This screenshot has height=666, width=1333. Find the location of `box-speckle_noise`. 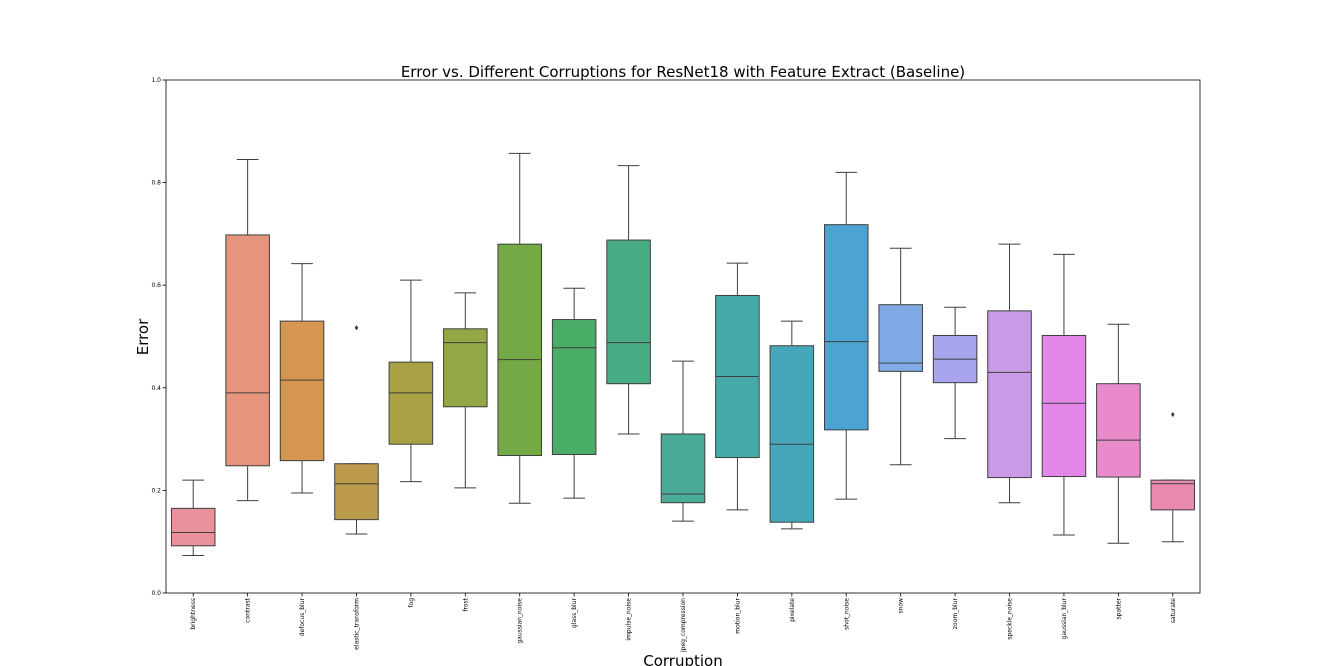

box-speckle_noise is located at coordinates (1009, 373).